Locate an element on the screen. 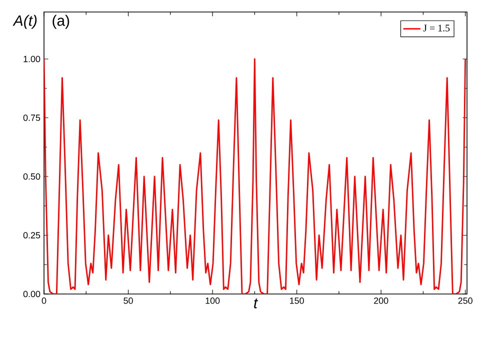 This screenshot has width=491, height=338. y-axis-title: A(t) is located at coordinates (24, 21).